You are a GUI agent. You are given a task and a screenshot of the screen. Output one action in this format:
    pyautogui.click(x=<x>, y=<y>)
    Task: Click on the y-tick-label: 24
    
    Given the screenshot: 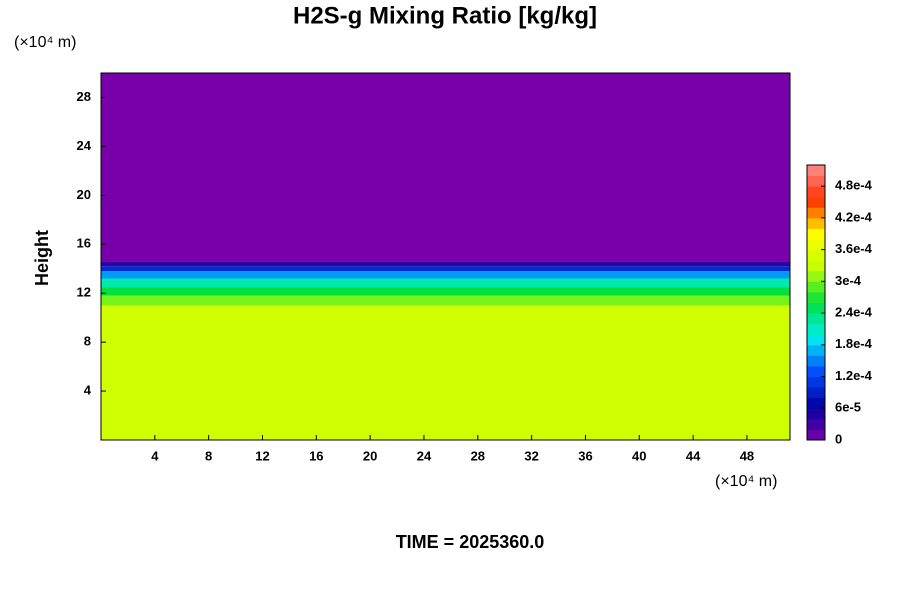 What is the action you would take?
    pyautogui.click(x=84, y=145)
    